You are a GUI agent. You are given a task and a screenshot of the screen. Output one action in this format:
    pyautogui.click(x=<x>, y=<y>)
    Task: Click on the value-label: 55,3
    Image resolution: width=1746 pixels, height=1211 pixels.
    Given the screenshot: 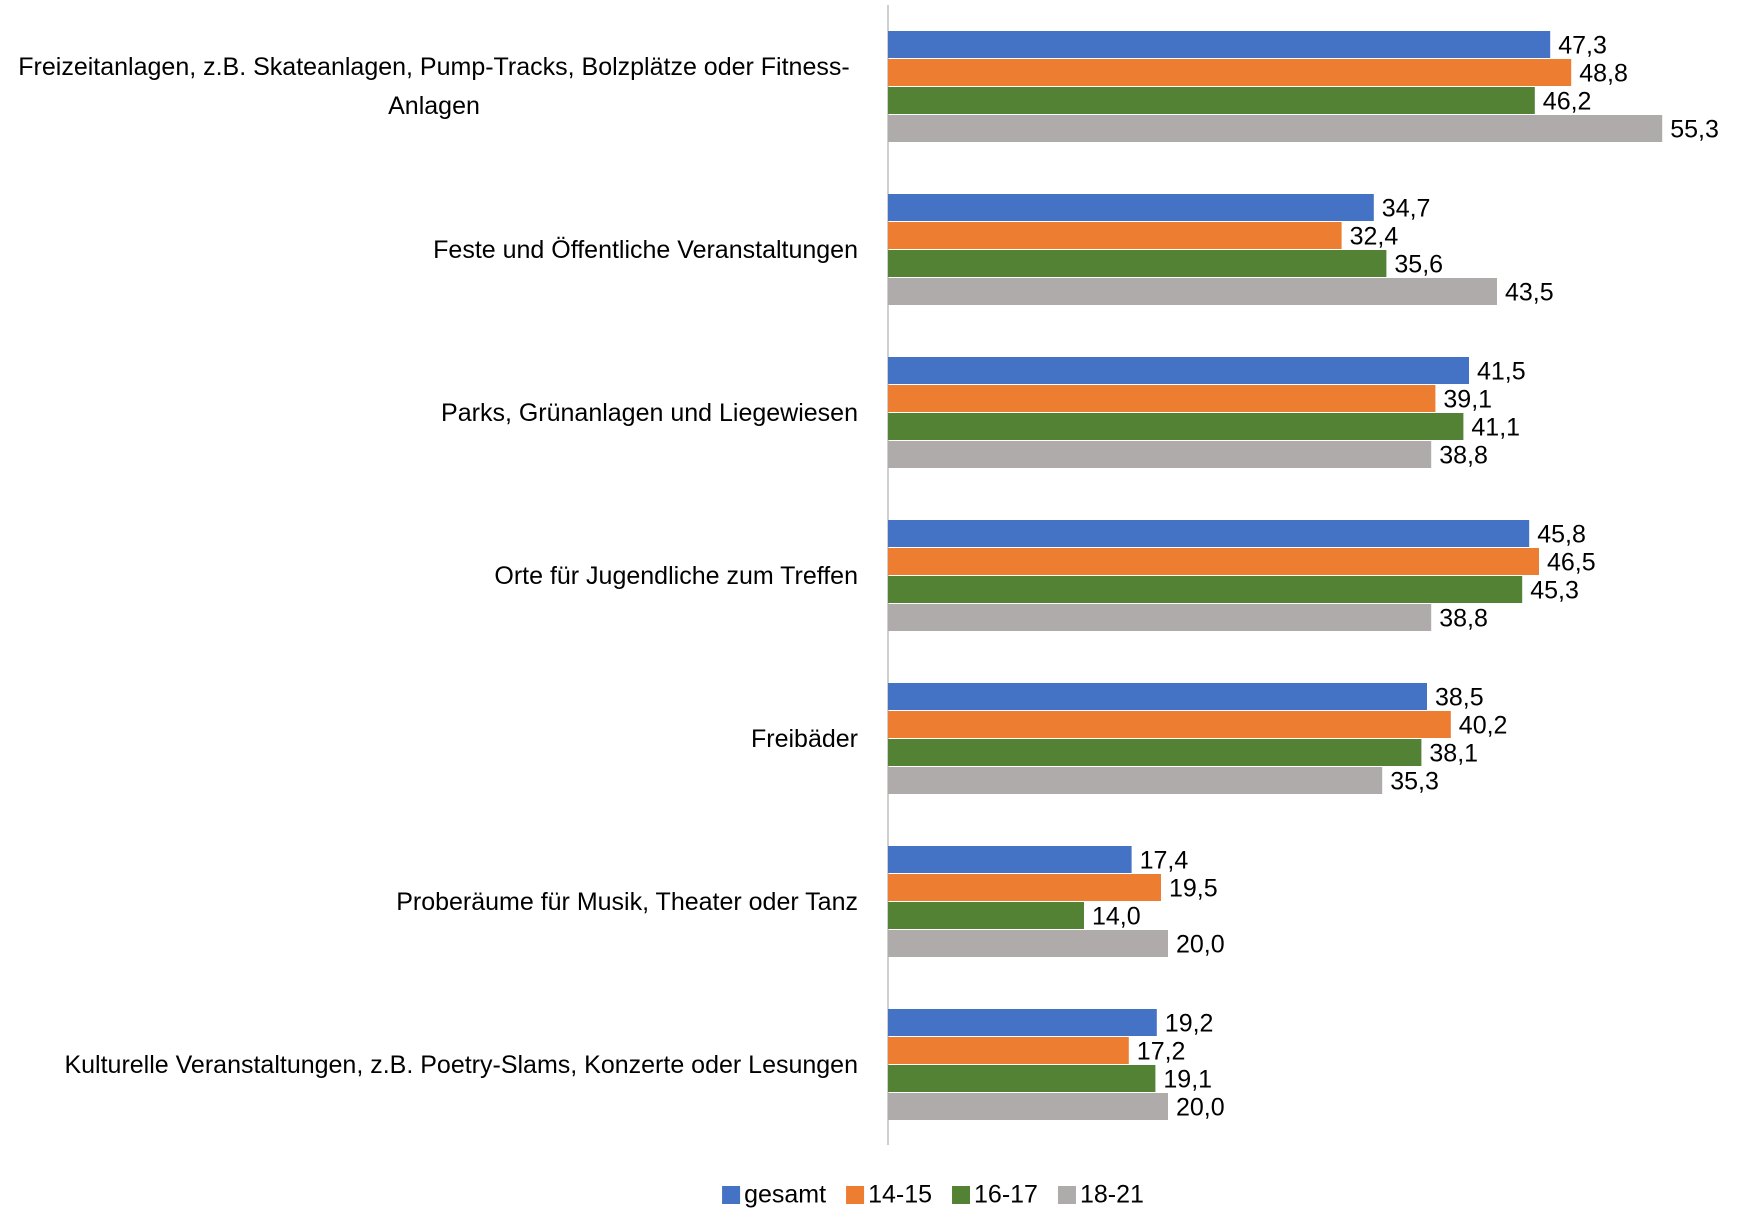 What is the action you would take?
    pyautogui.click(x=1694, y=130)
    